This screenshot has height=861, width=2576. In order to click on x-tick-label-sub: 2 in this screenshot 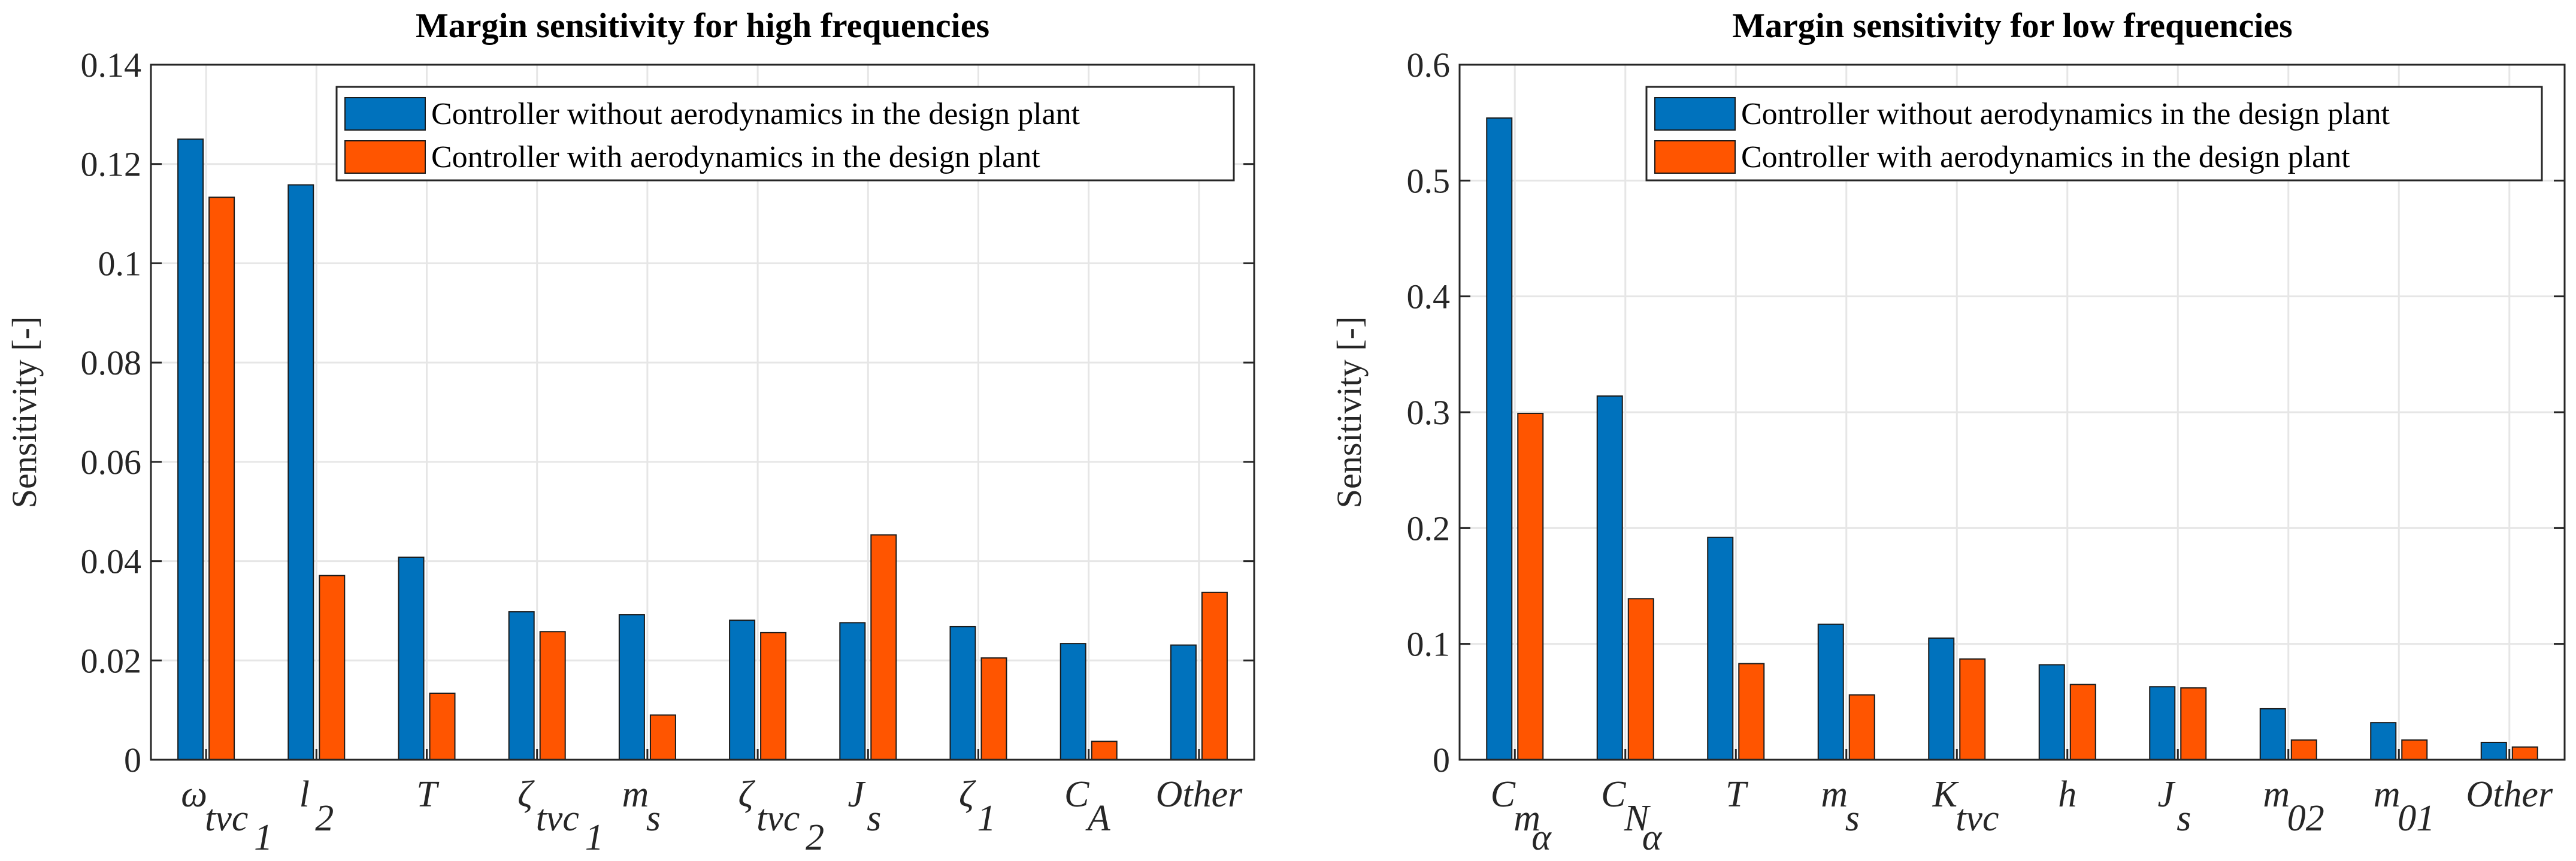, I will do `click(324, 818)`.